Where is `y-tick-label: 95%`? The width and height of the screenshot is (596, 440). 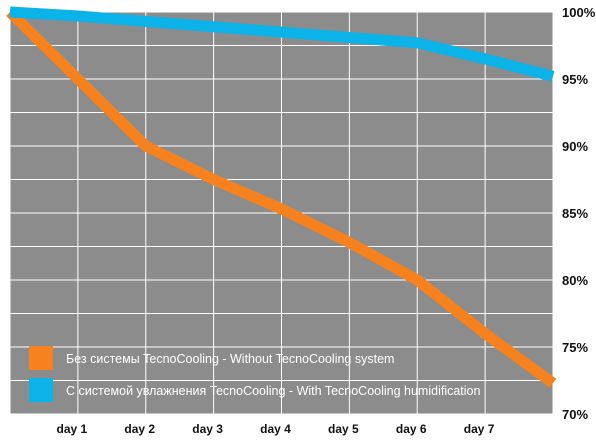 y-tick-label: 95% is located at coordinates (575, 79).